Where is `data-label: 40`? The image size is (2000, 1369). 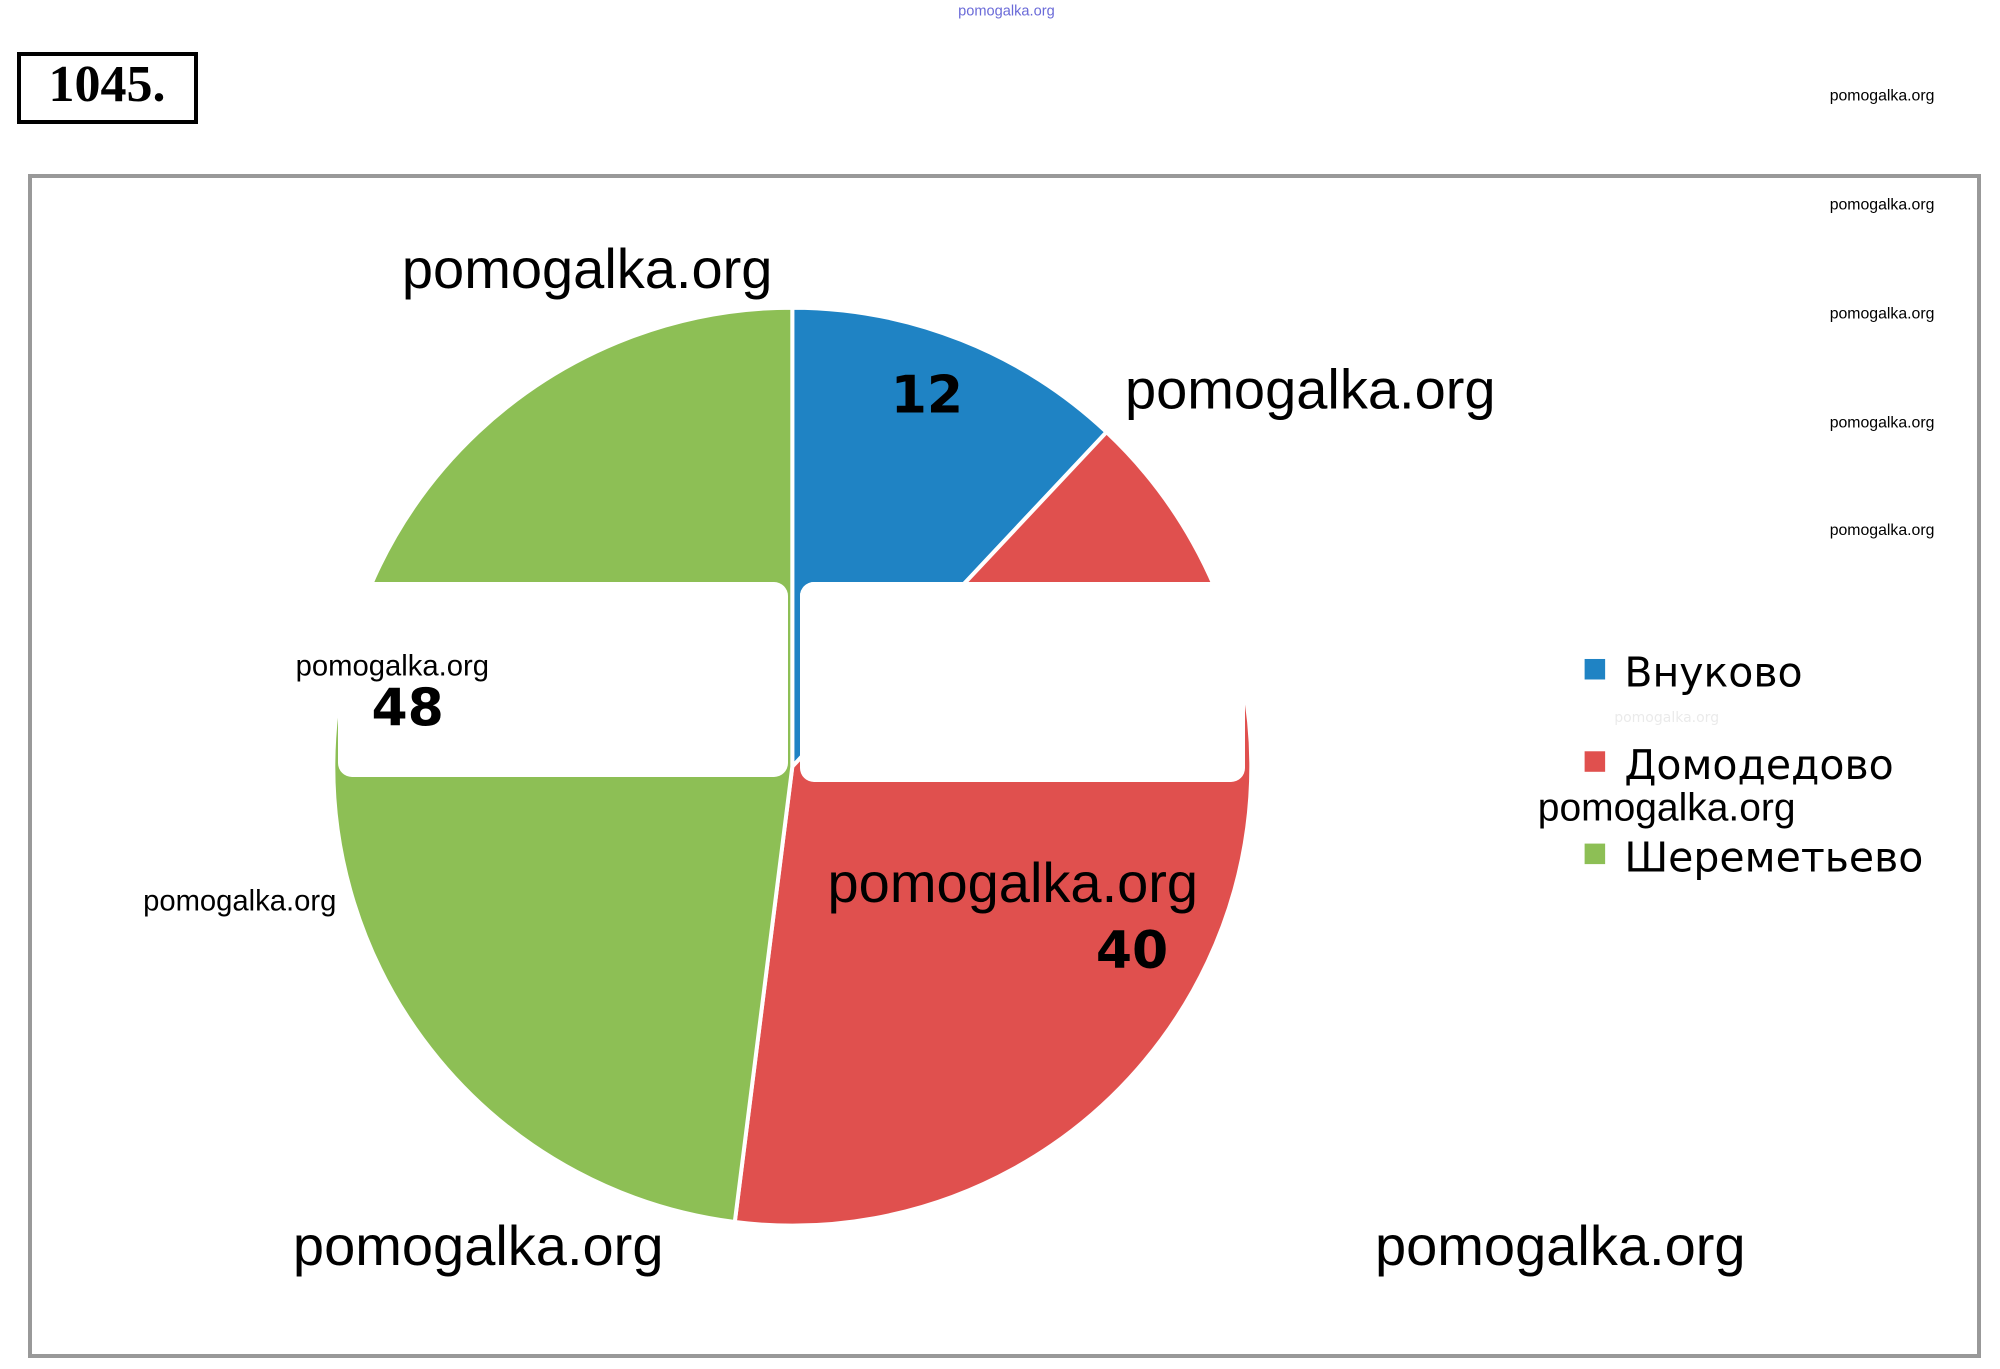
data-label: 40 is located at coordinates (1132, 951).